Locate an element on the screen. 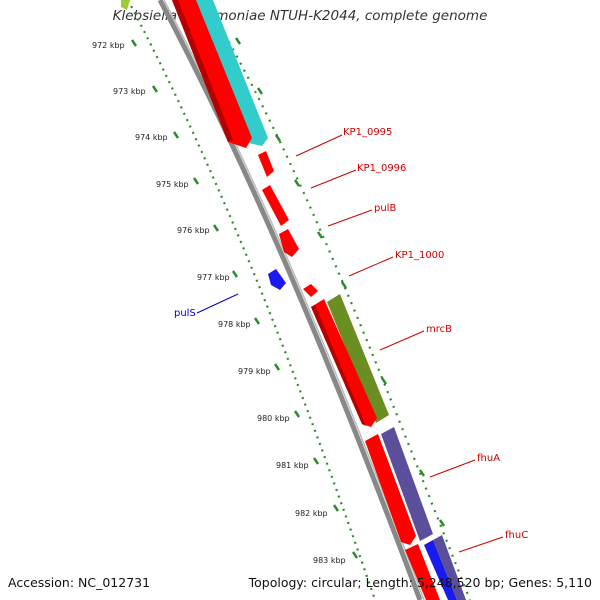 This screenshot has width=600, height=600. ruler-label: 977 kbp is located at coordinates (213, 277).